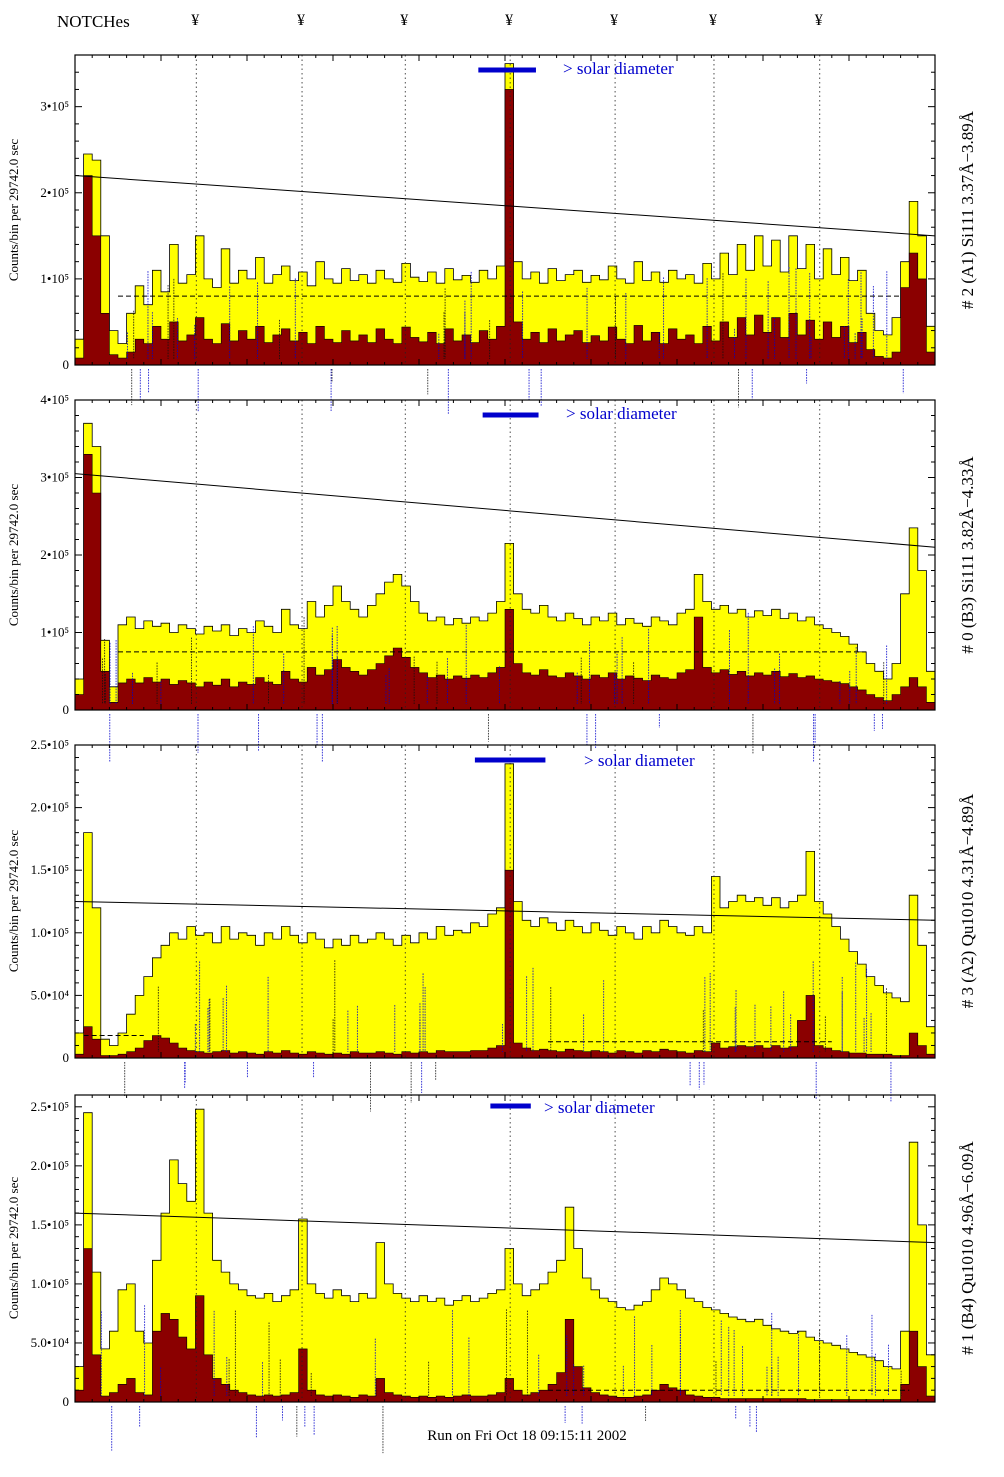  I want to click on run-timestamp: Run on Fri Oct 18 09:15:11 2002, so click(527, 1436).